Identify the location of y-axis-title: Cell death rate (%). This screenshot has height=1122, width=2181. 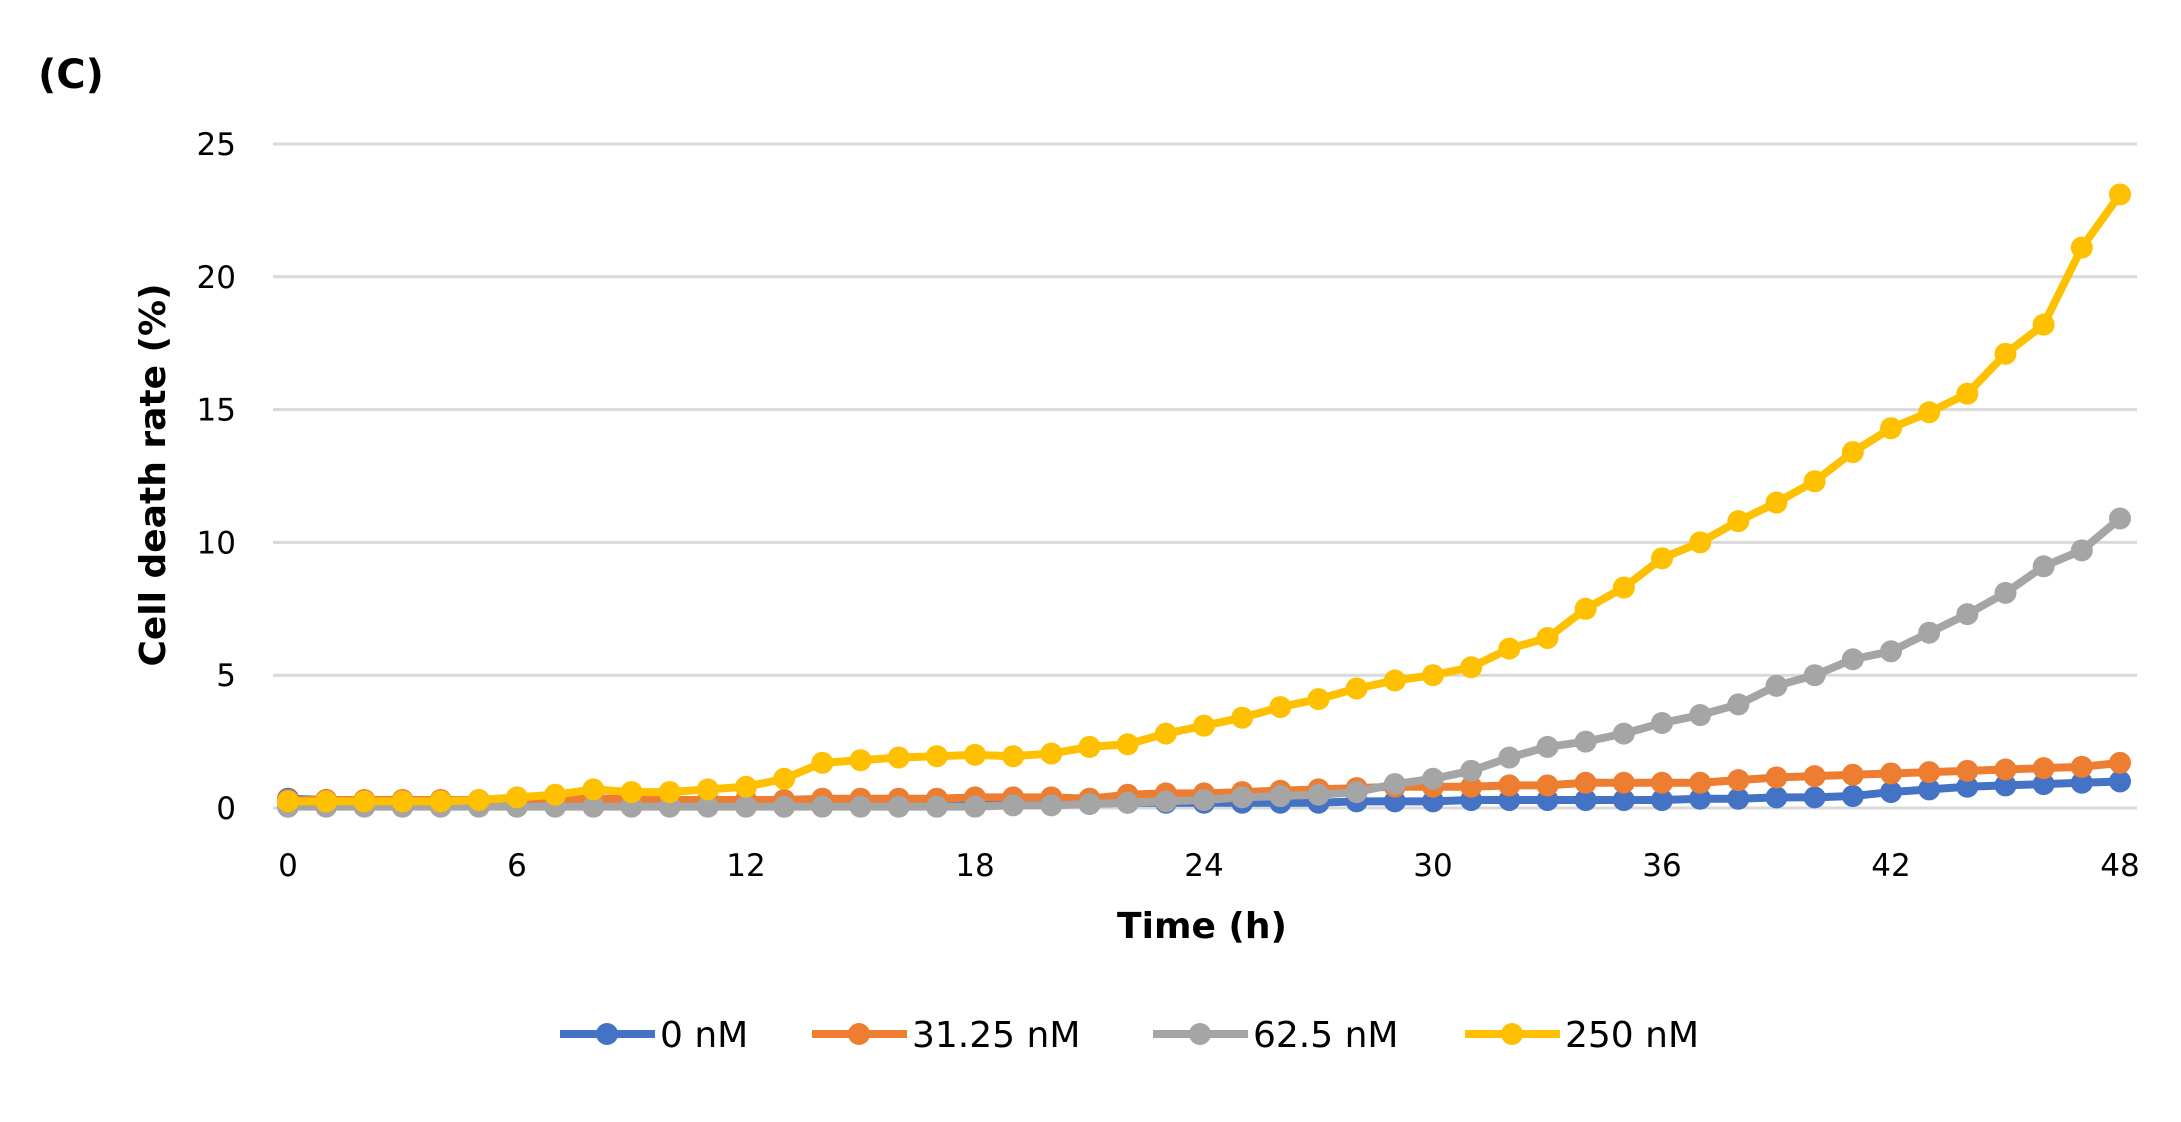
(153, 474).